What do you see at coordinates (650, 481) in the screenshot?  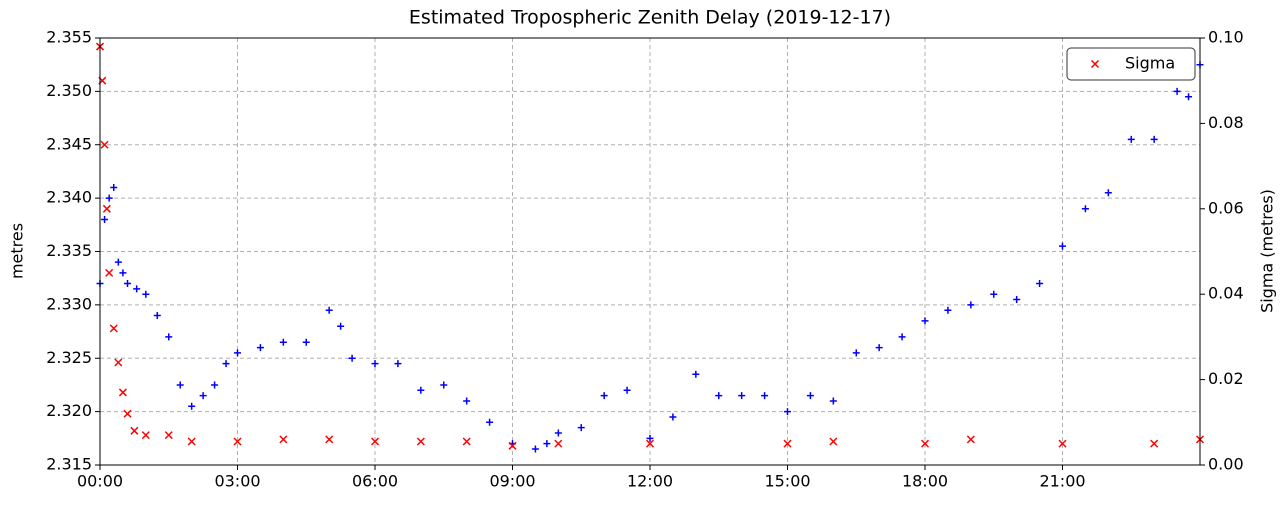 I see `x-tick-label: 12:00` at bounding box center [650, 481].